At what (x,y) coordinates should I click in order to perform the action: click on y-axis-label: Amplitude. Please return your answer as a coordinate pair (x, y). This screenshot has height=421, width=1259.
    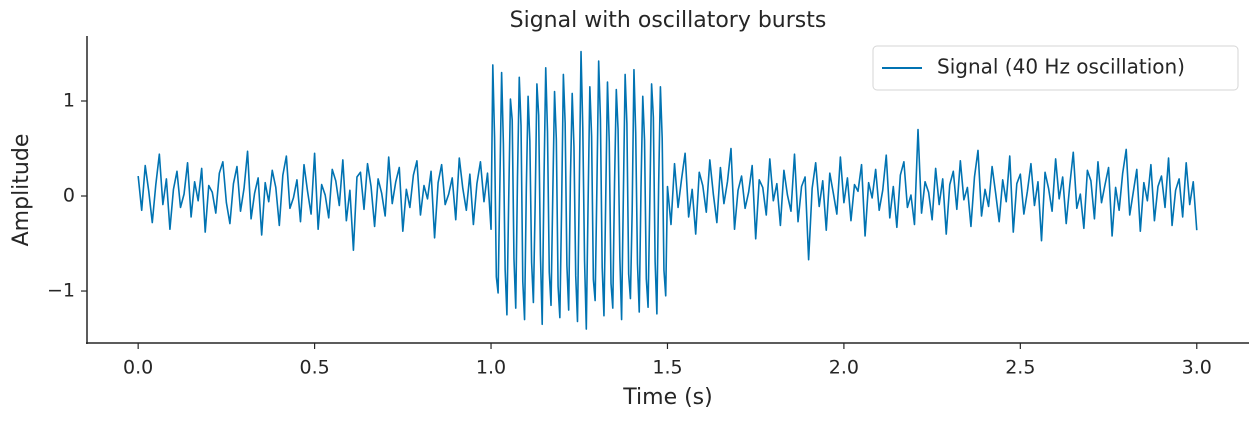
    Looking at the image, I should click on (21, 190).